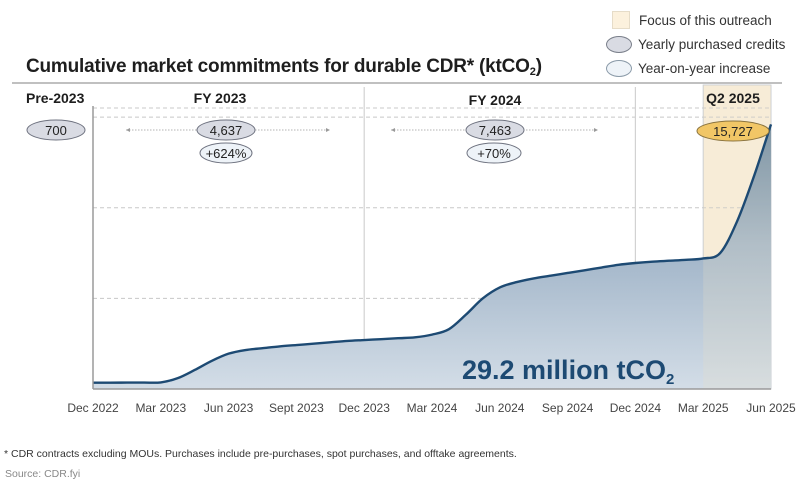 This screenshot has height=486, width=800. I want to click on badge-yearly-fy2023, so click(226, 130).